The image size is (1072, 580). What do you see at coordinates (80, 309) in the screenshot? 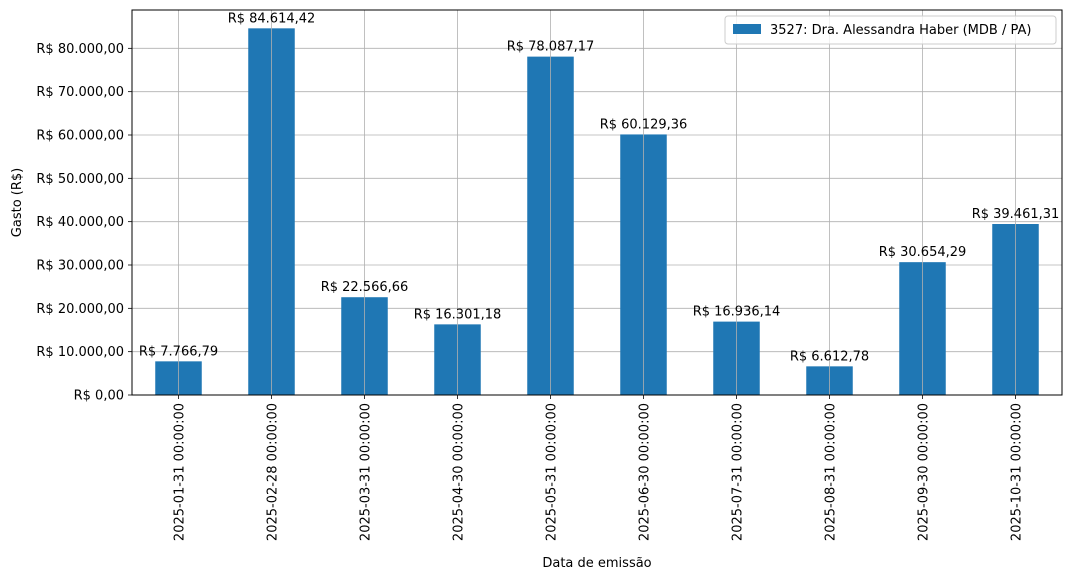
I see `y-tick-label: R$ 20.000,00` at bounding box center [80, 309].